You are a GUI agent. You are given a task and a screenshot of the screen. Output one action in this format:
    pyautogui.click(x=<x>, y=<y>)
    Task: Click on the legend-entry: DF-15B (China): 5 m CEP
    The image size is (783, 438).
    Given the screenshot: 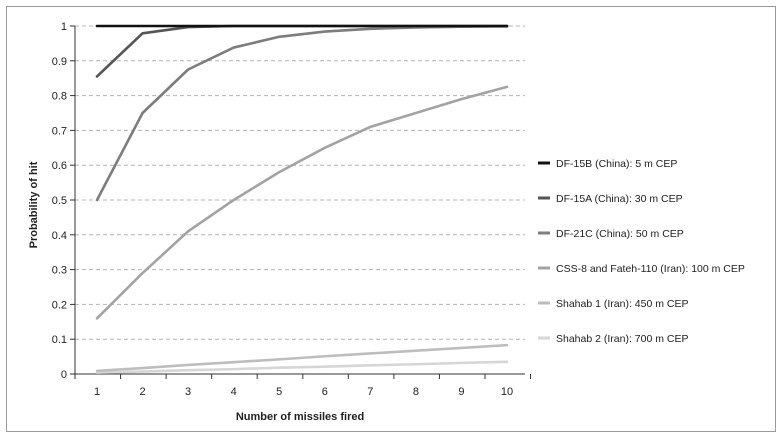 What is the action you would take?
    pyautogui.click(x=607, y=164)
    